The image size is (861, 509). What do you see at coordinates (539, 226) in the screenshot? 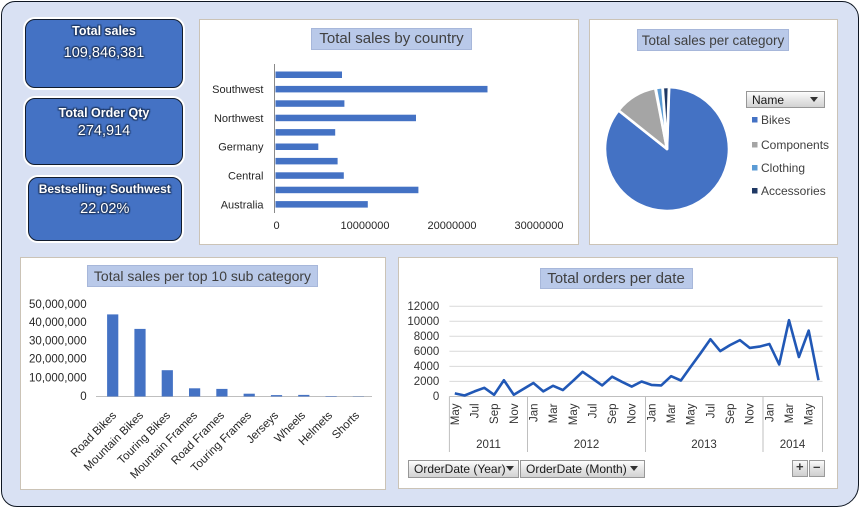
I see `svg-text: 30000000` at bounding box center [539, 226].